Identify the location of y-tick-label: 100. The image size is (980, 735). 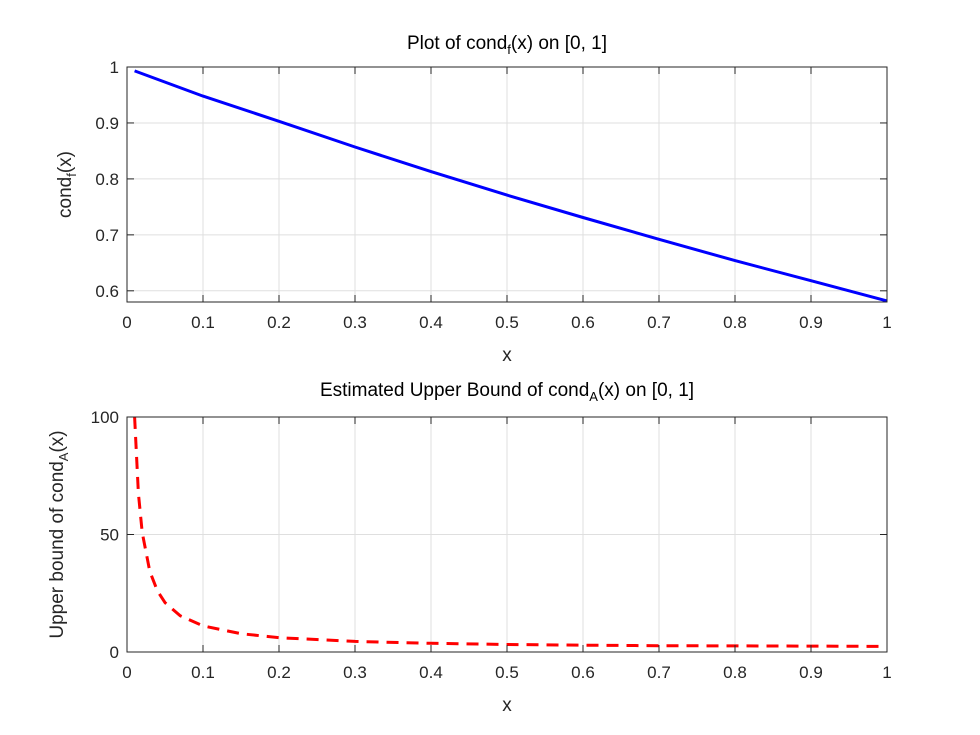
(105, 417).